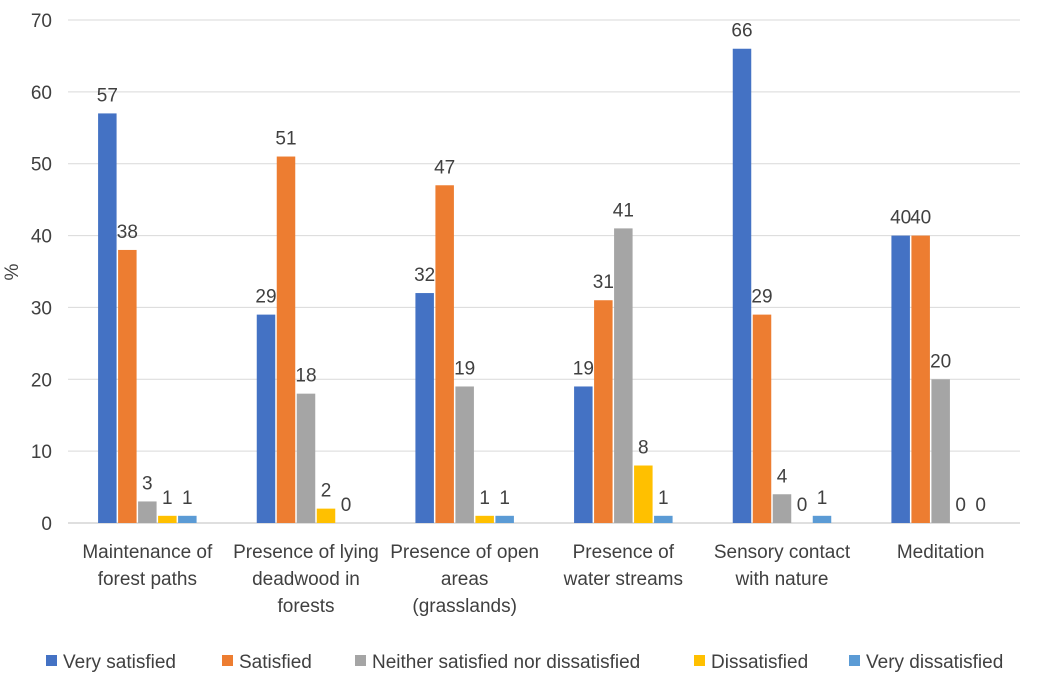  I want to click on legend-label: Very dissatisfied, so click(934, 662).